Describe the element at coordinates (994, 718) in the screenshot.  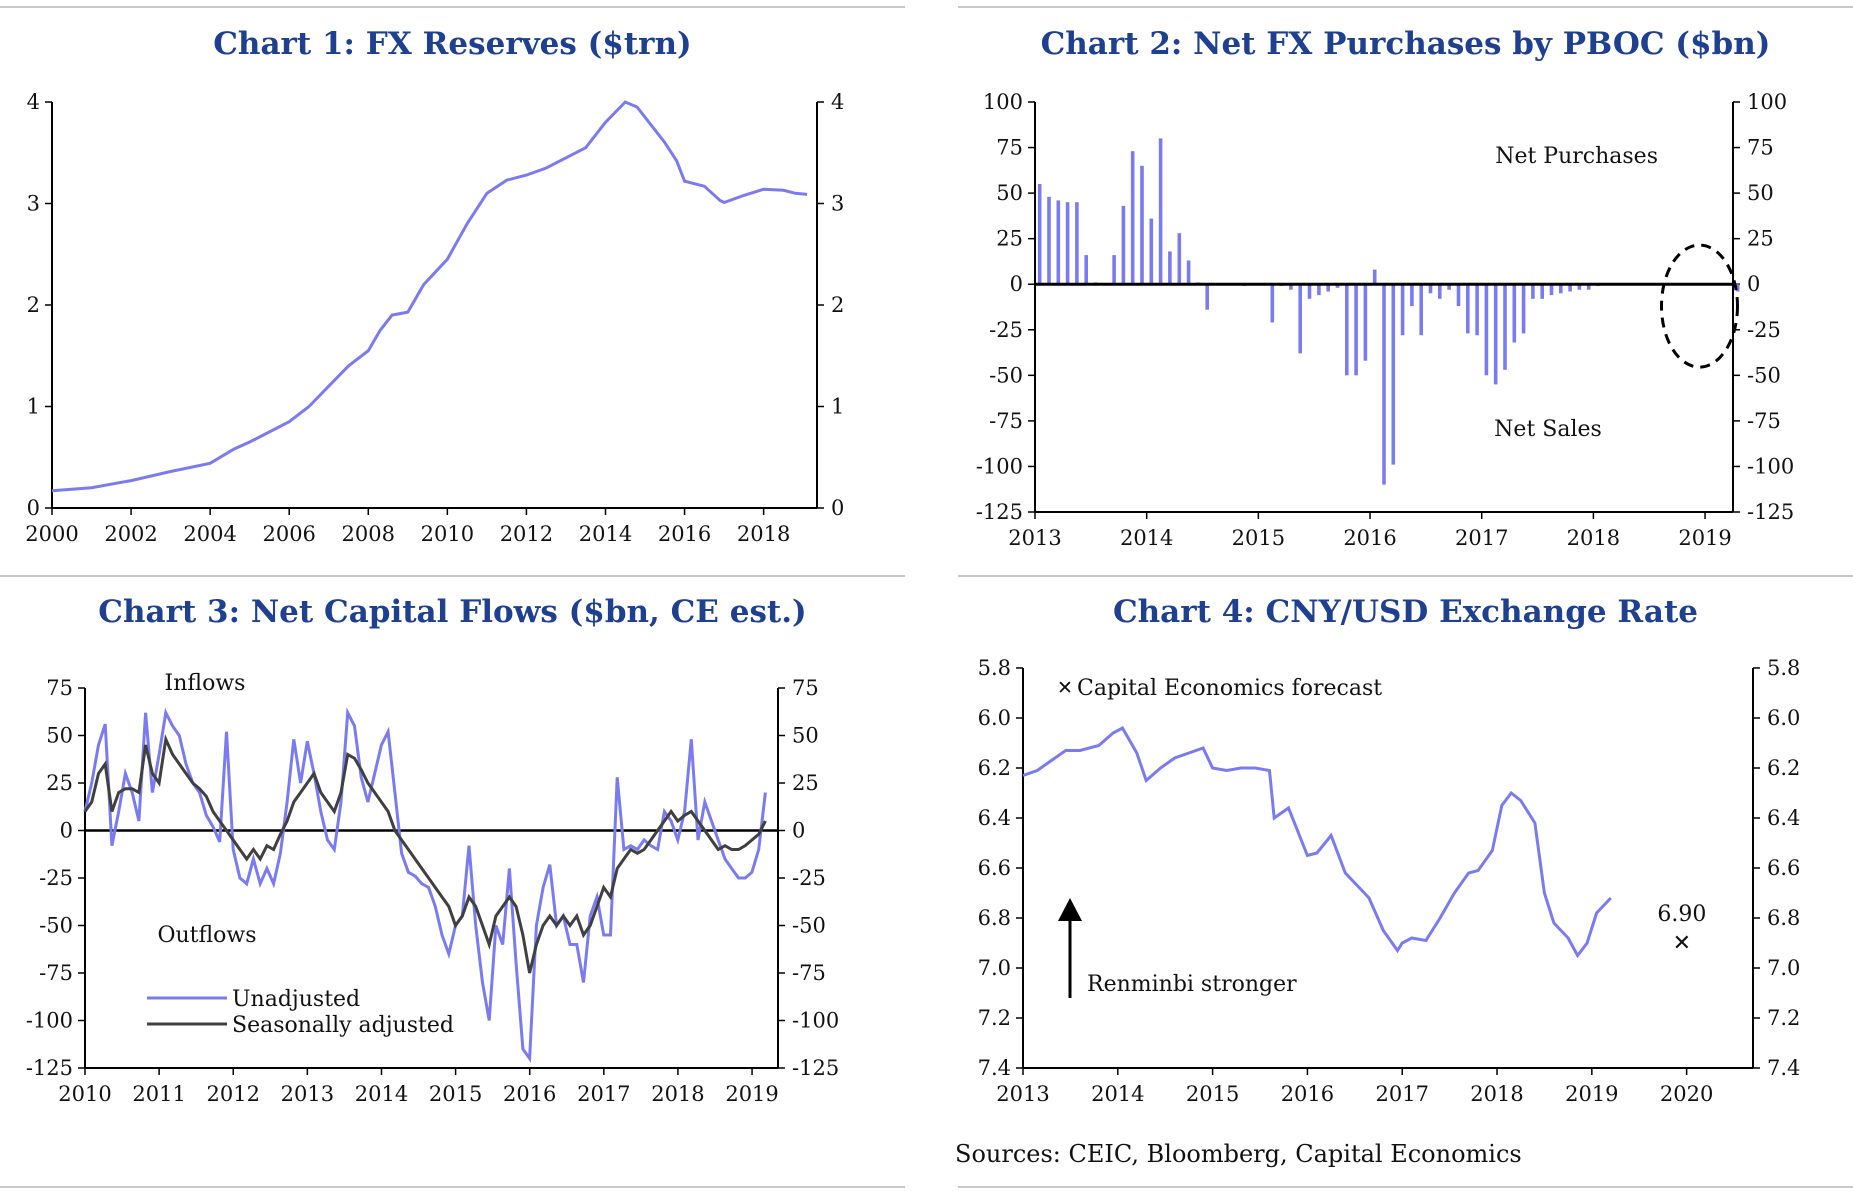
I see `chart4-ytick-label-left: 6.0` at that location.